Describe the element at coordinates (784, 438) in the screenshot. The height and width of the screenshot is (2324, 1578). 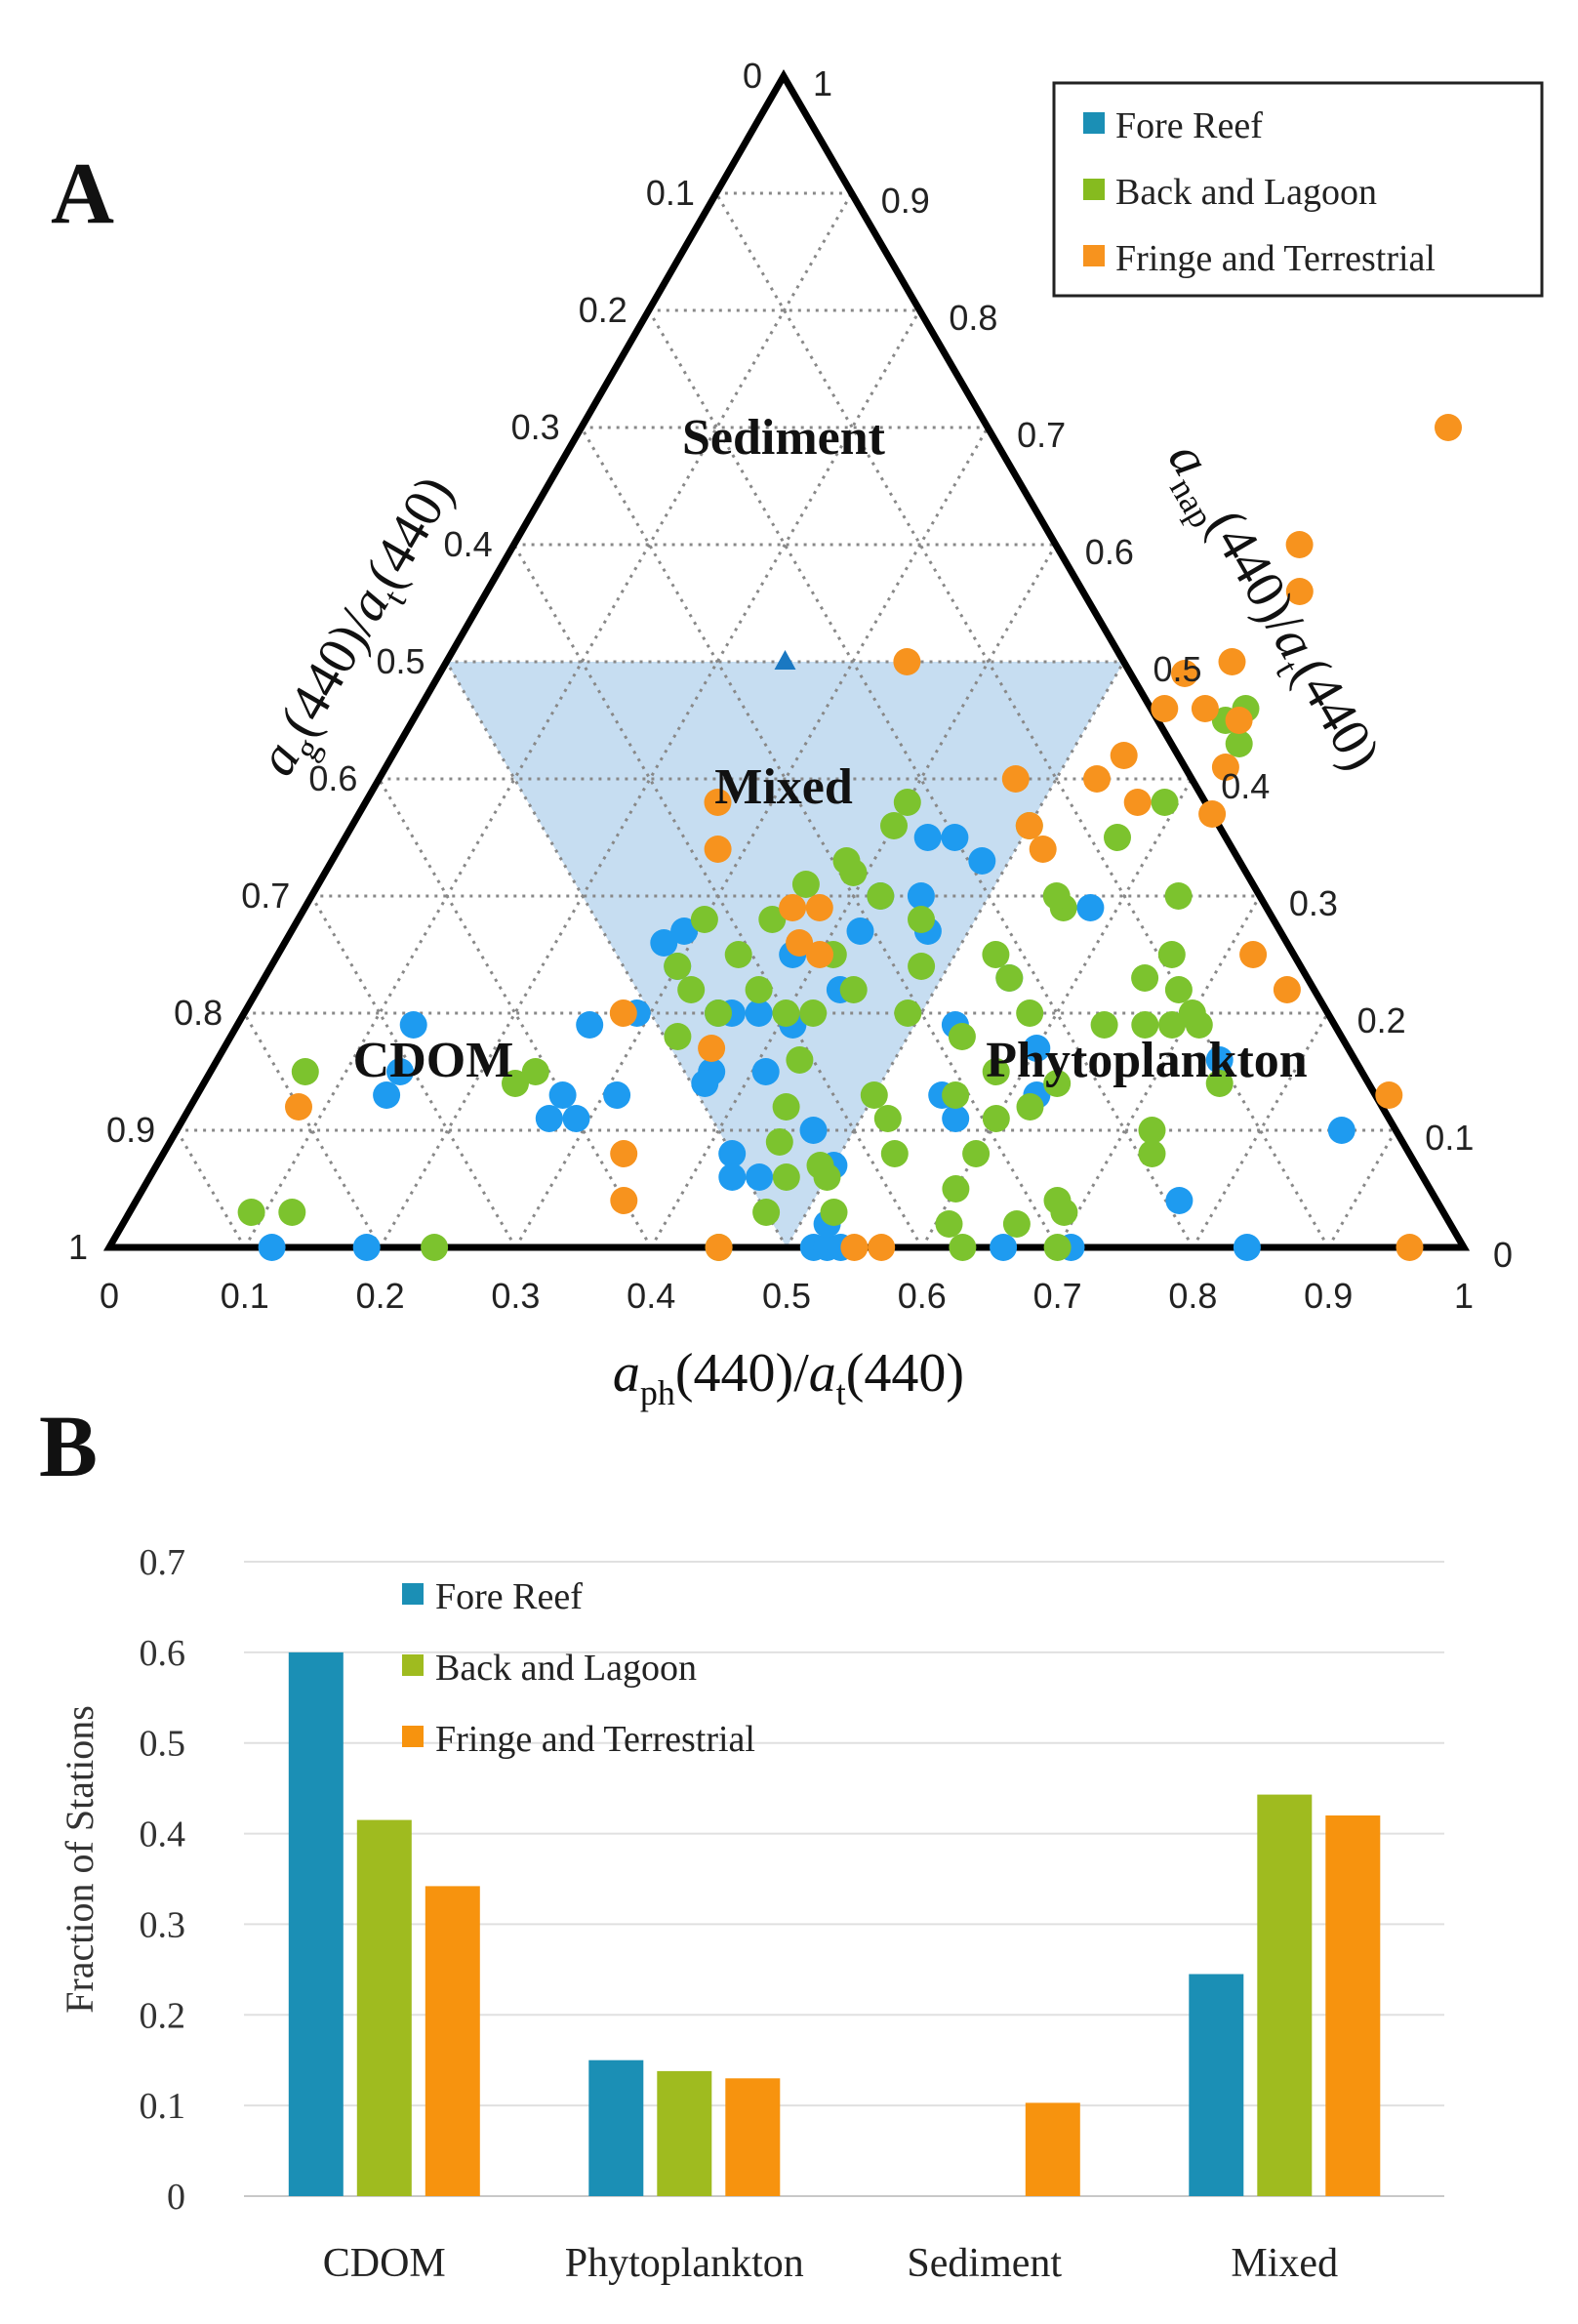
I see `region-label-sediment: Sediment` at that location.